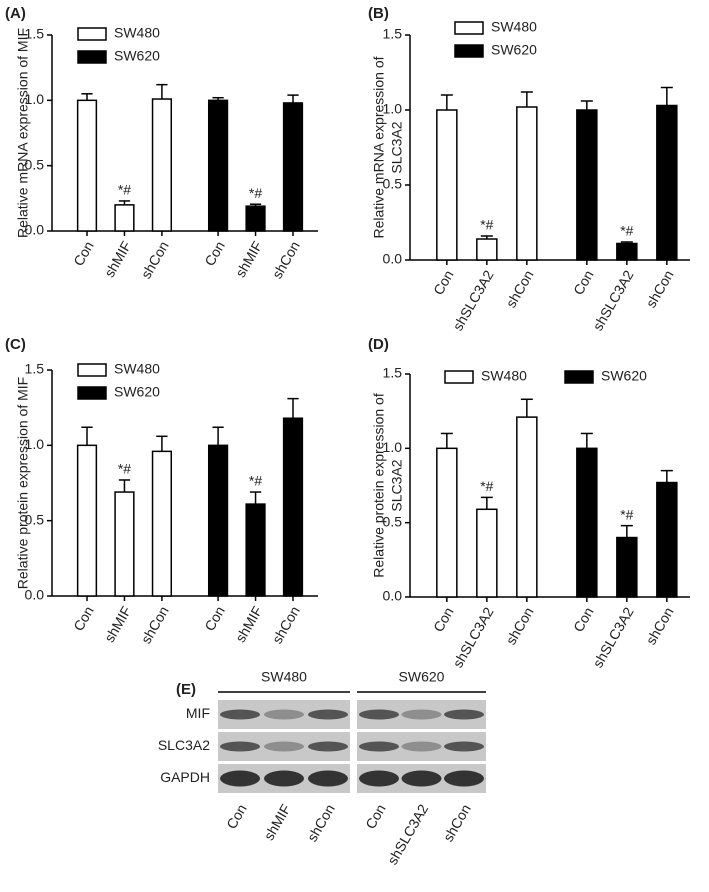  What do you see at coordinates (277, 822) in the screenshot?
I see `lane-label: shMIF` at bounding box center [277, 822].